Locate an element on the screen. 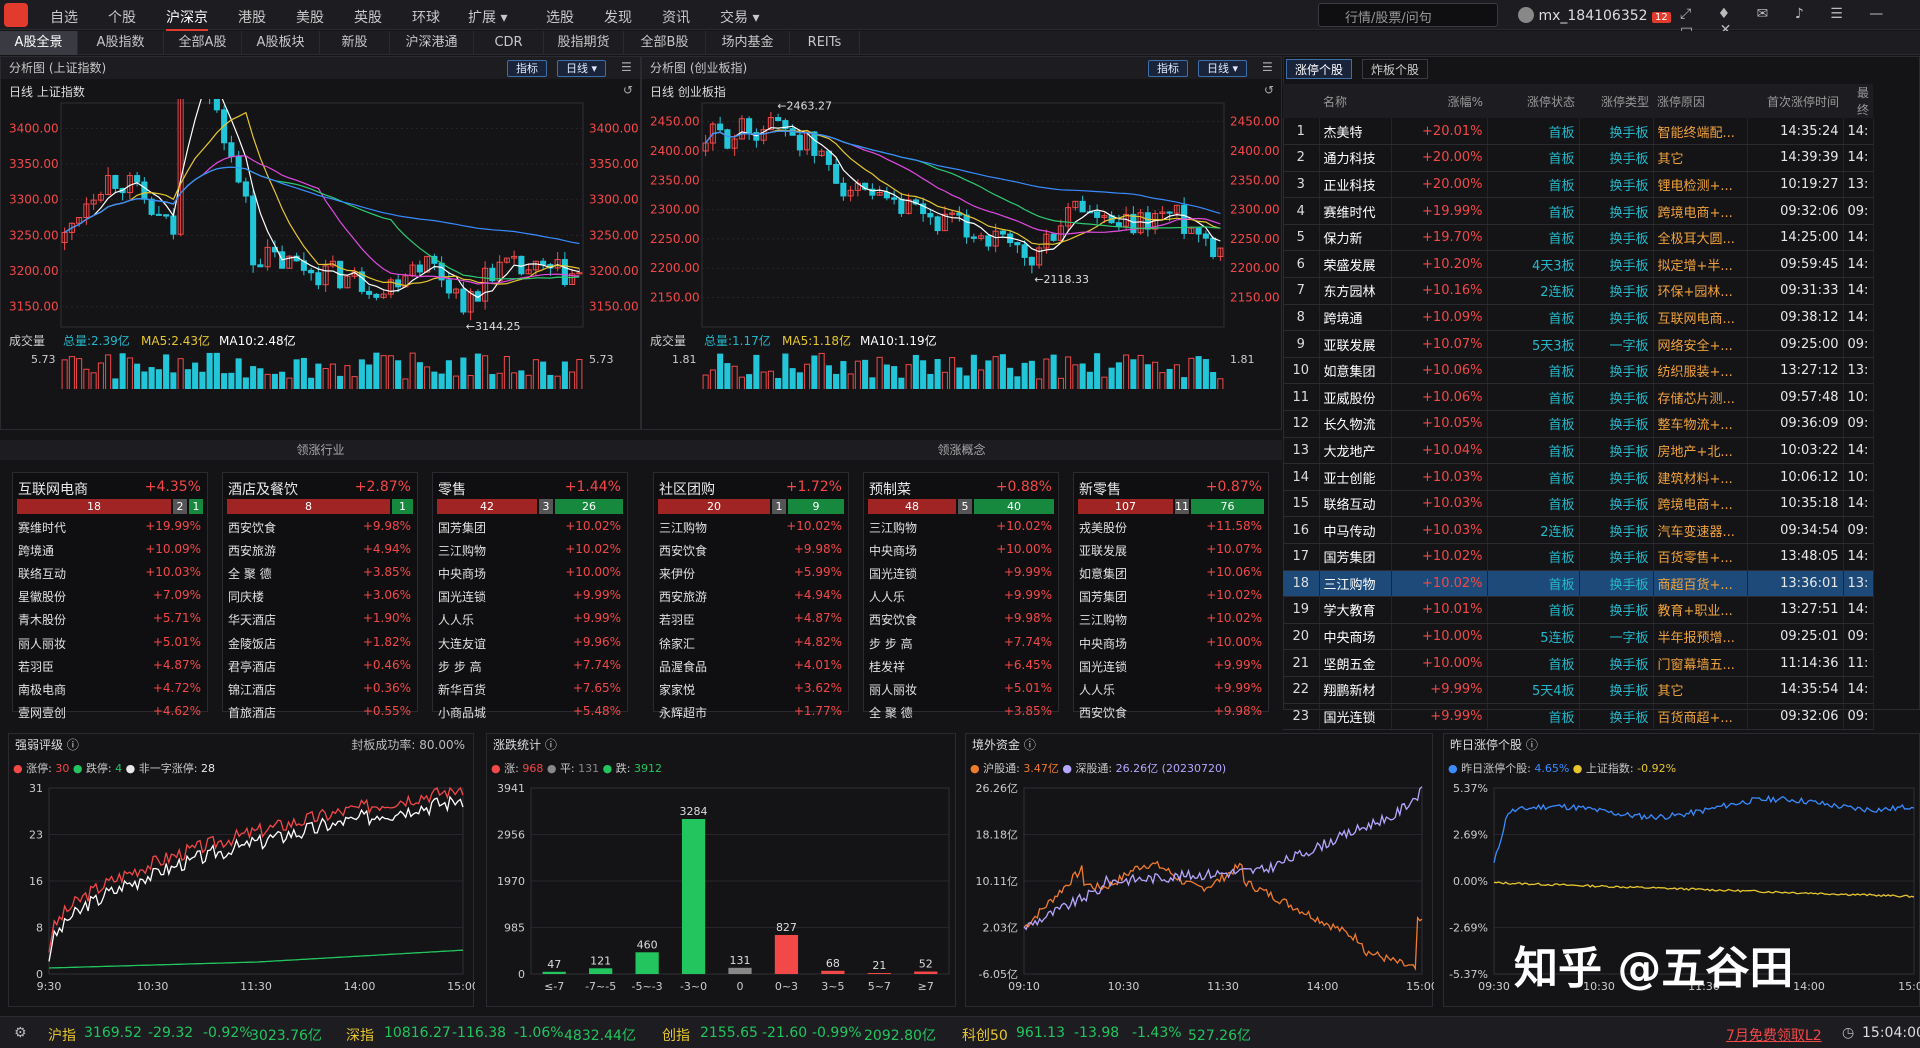 The width and height of the screenshot is (1920, 1048). stock-row: 步 步 高 +7.74% is located at coordinates (960, 646).